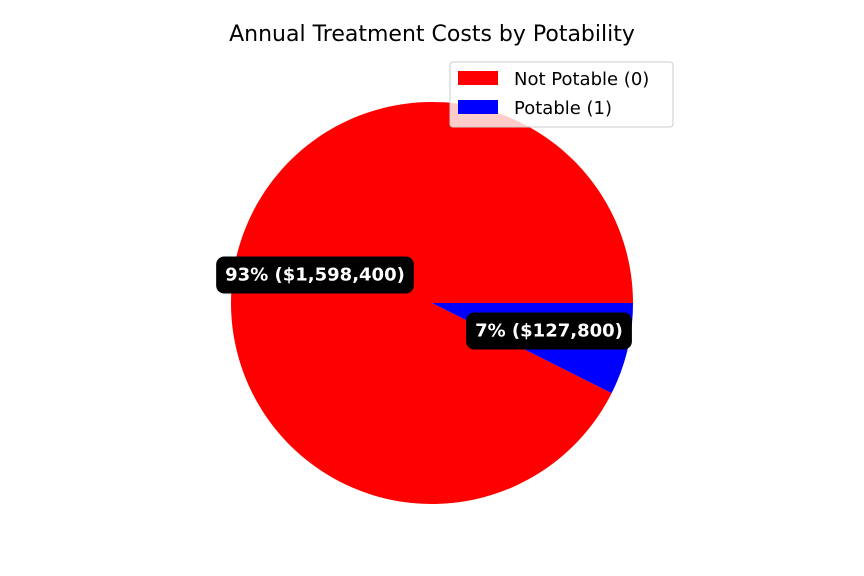 This screenshot has width=864, height=576. I want to click on data-label-text-potable: 7% ($127,800), so click(549, 331).